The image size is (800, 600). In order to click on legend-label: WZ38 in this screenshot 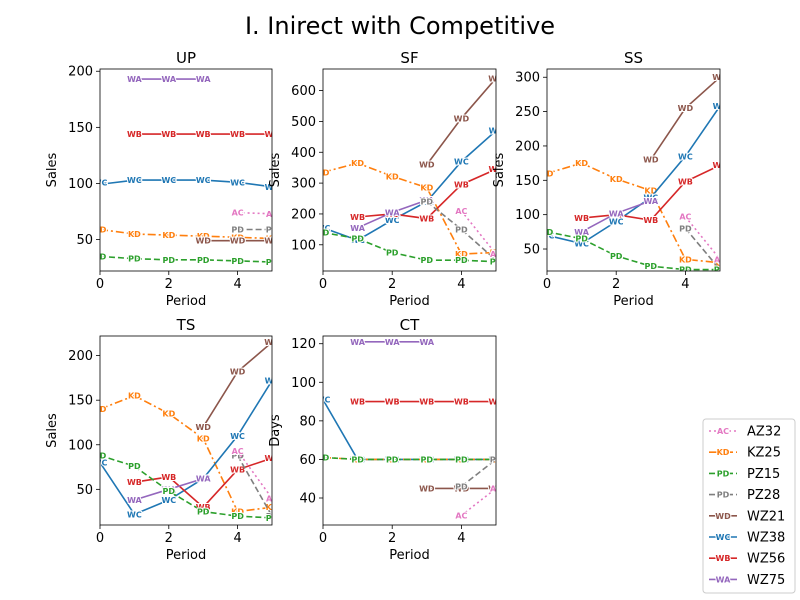, I will do `click(766, 538)`.